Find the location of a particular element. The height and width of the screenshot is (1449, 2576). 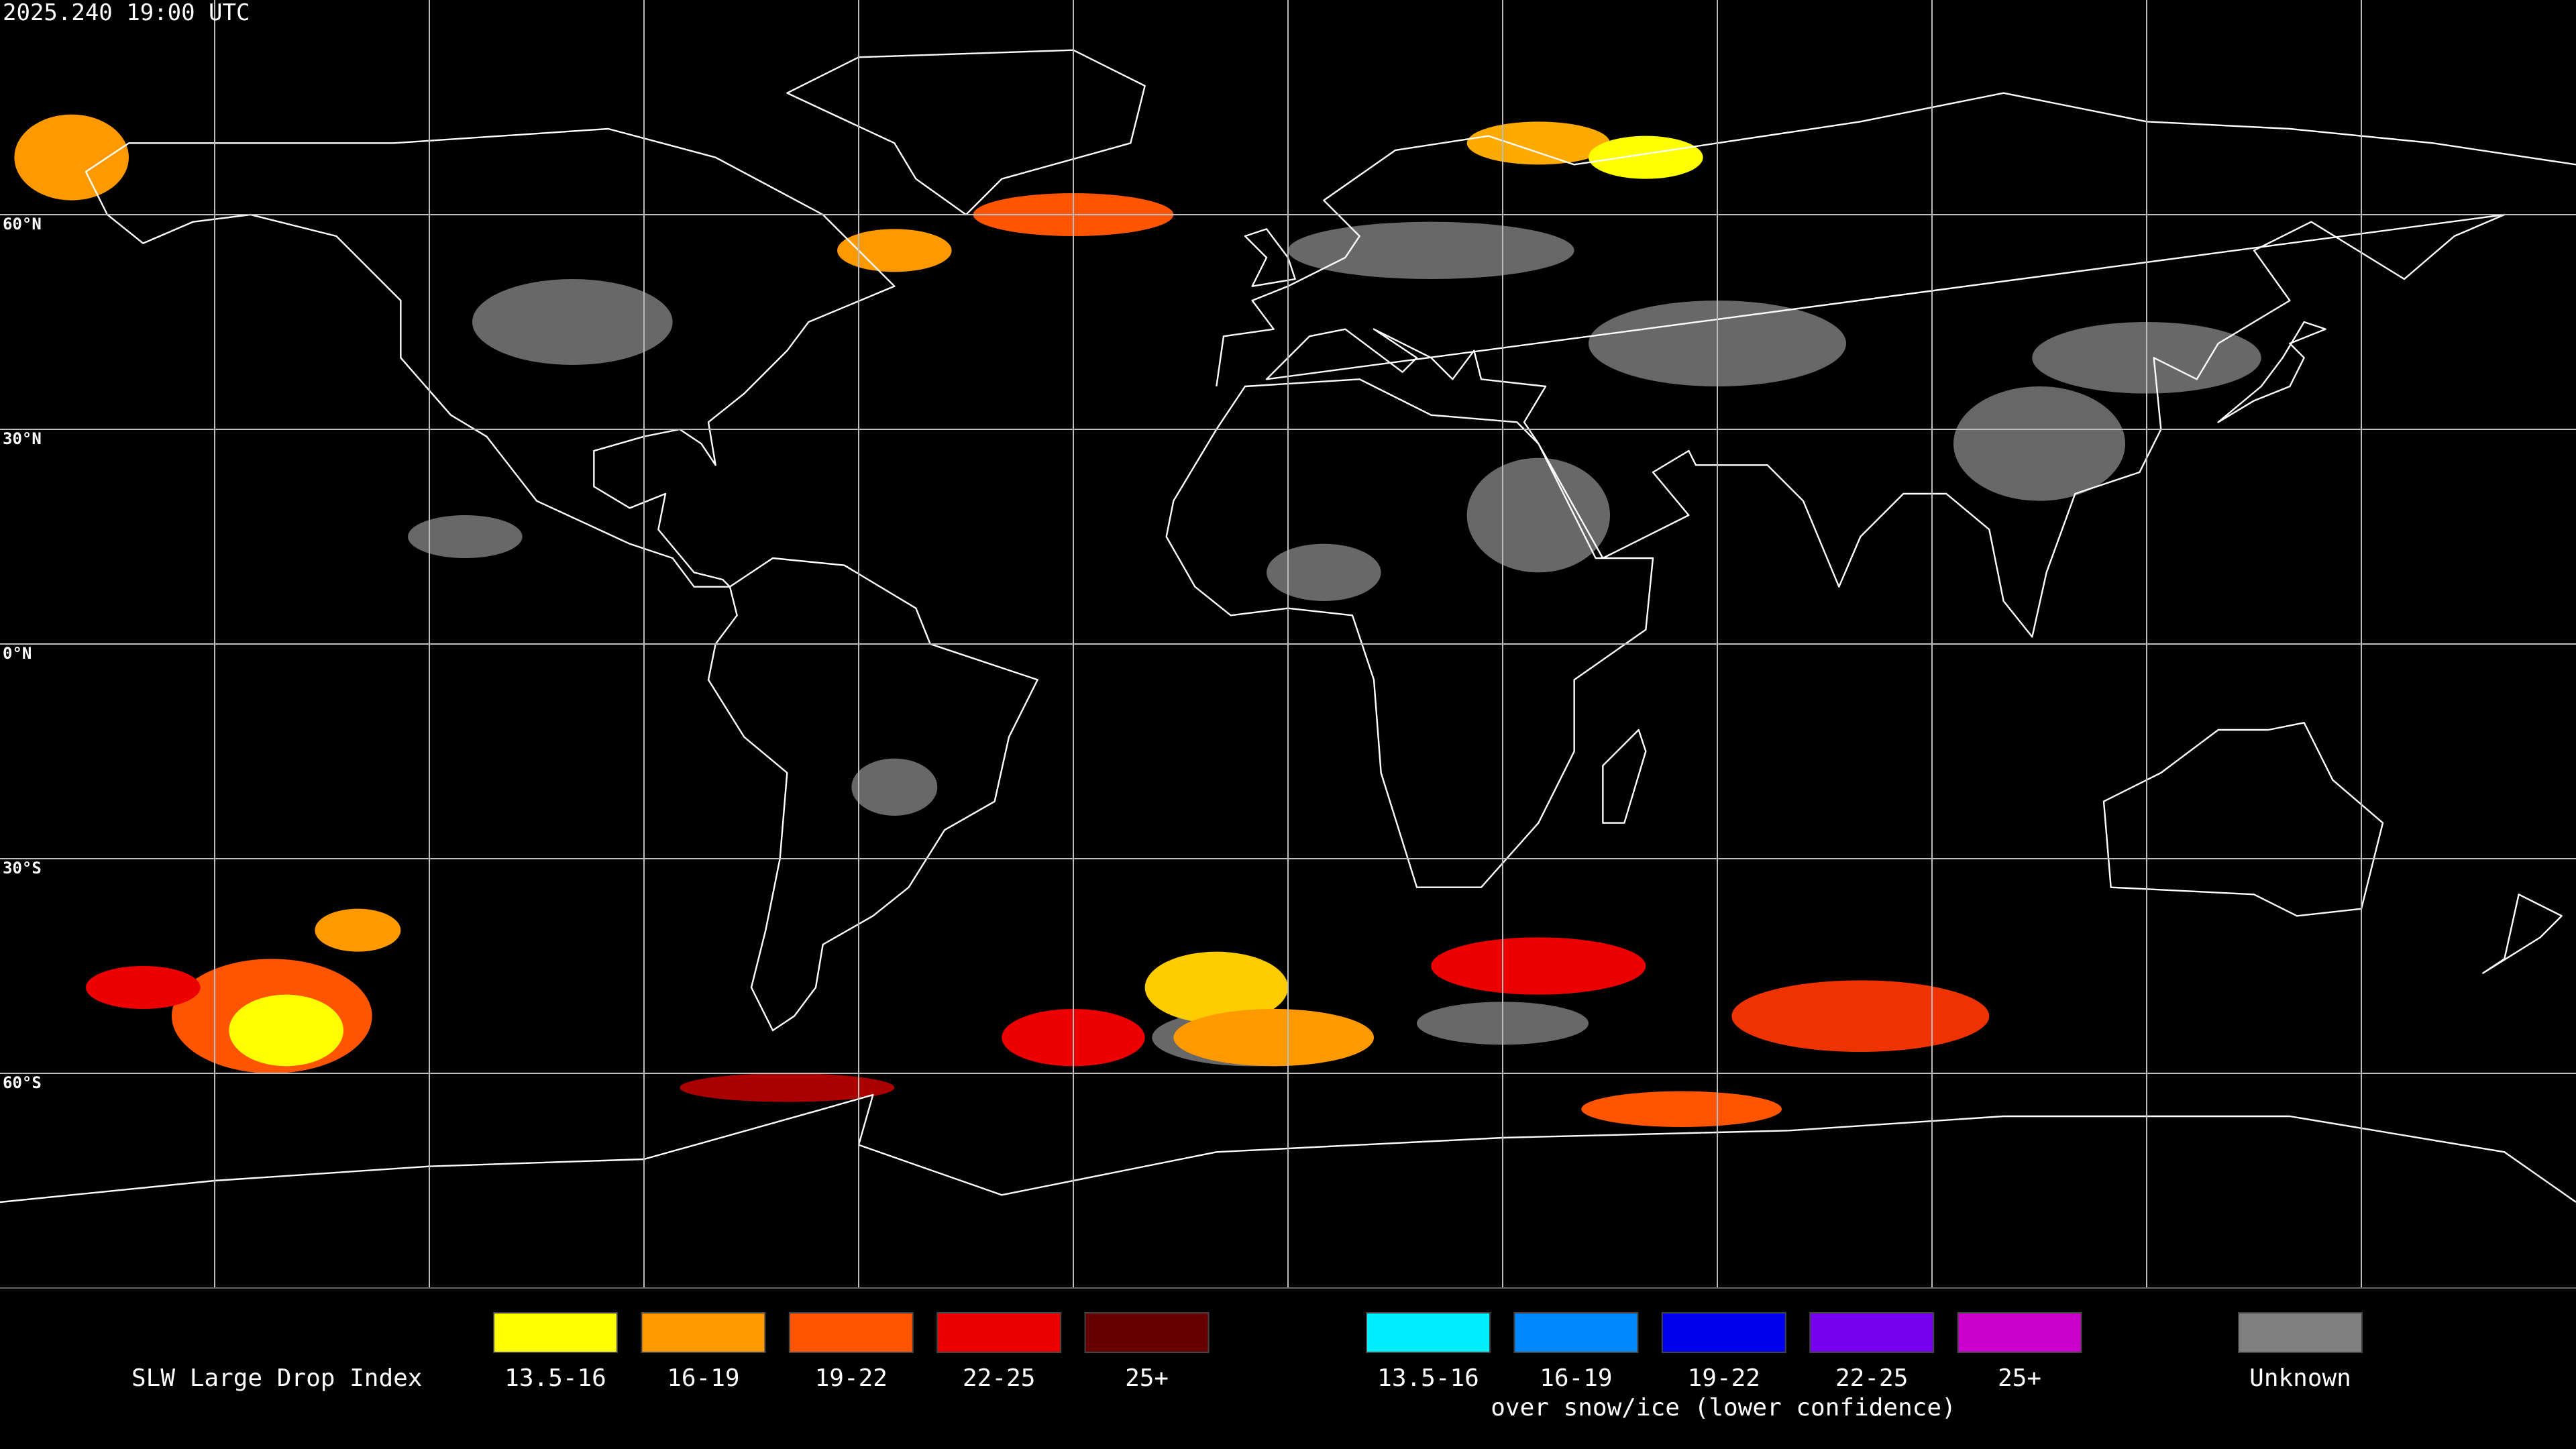

north-america is located at coordinates (490, 358).